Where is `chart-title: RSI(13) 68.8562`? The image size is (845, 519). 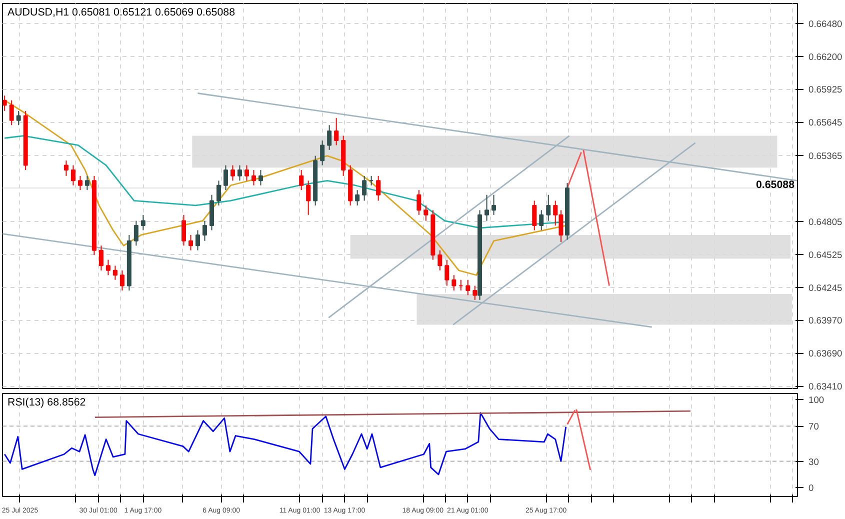
chart-title: RSI(13) 68.8562 is located at coordinates (47, 402).